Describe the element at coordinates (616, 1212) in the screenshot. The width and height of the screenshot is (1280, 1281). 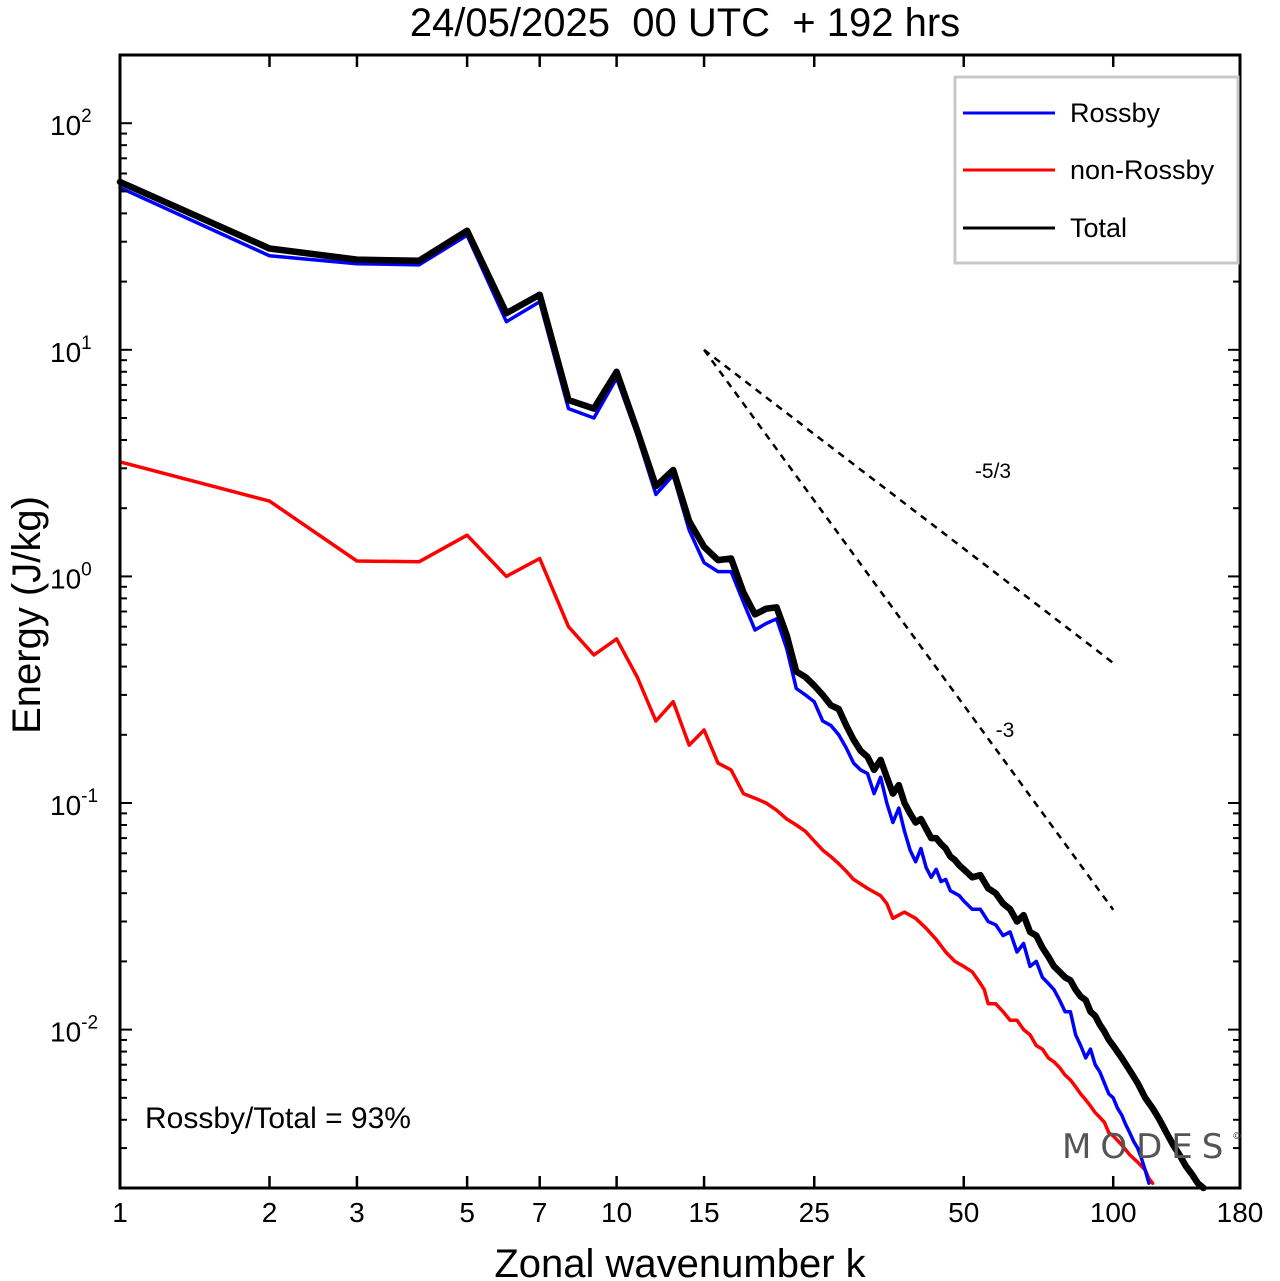
I see `x-tick-label: 10` at that location.